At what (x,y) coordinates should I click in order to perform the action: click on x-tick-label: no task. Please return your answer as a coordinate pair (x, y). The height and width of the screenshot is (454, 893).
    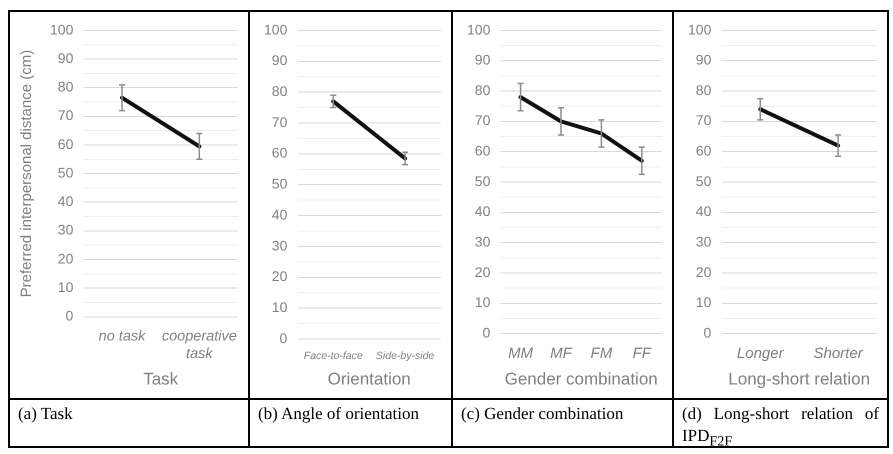
    Looking at the image, I should click on (122, 336).